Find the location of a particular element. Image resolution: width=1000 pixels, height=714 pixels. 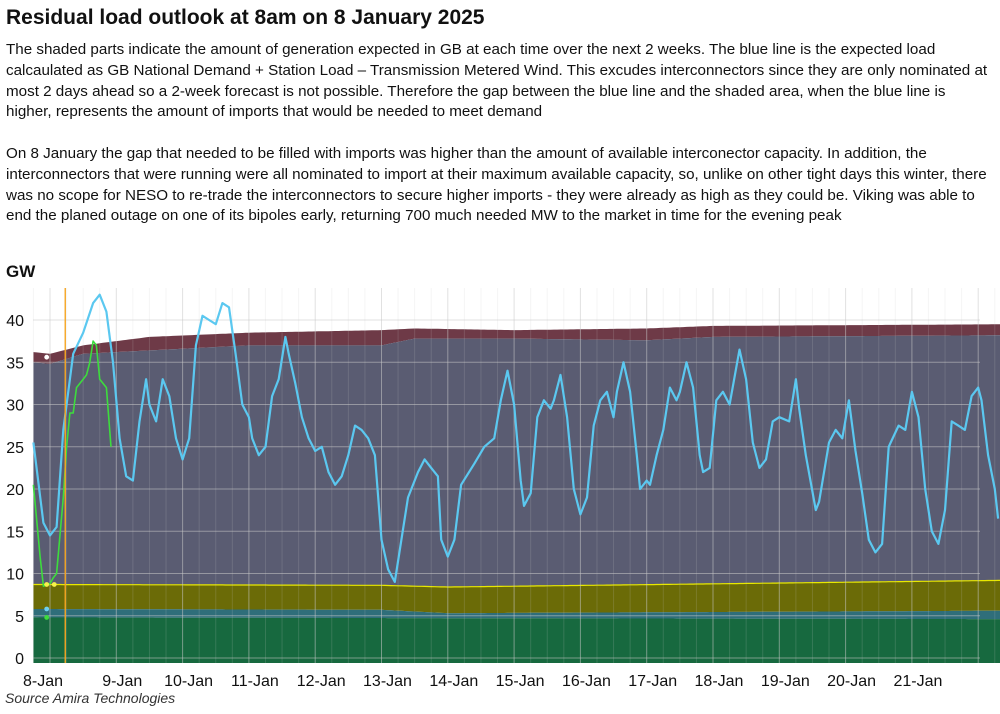

current-time-markers is located at coordinates (55, 475).